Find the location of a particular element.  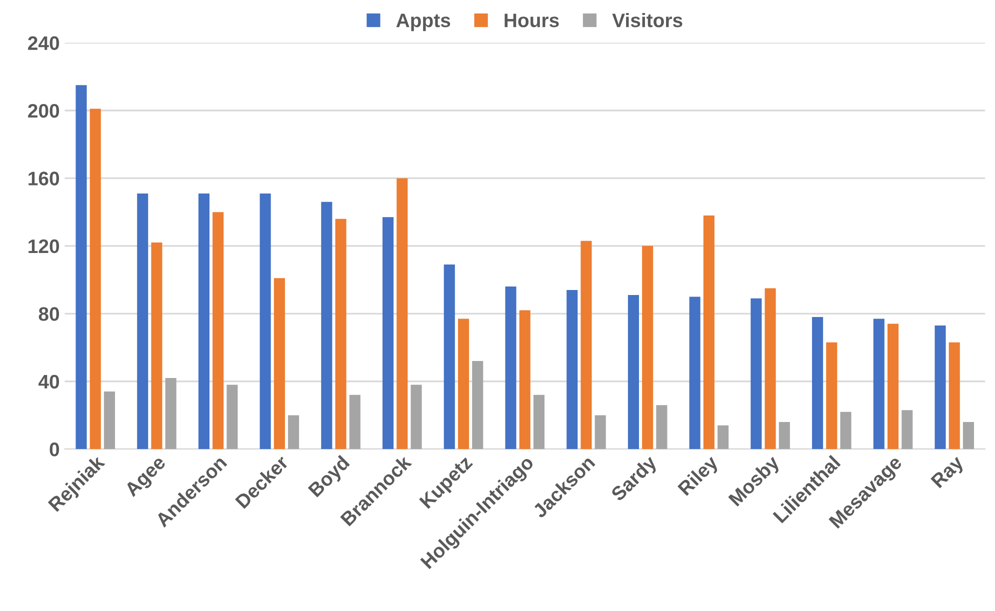

legend-label: Hours is located at coordinates (531, 21).